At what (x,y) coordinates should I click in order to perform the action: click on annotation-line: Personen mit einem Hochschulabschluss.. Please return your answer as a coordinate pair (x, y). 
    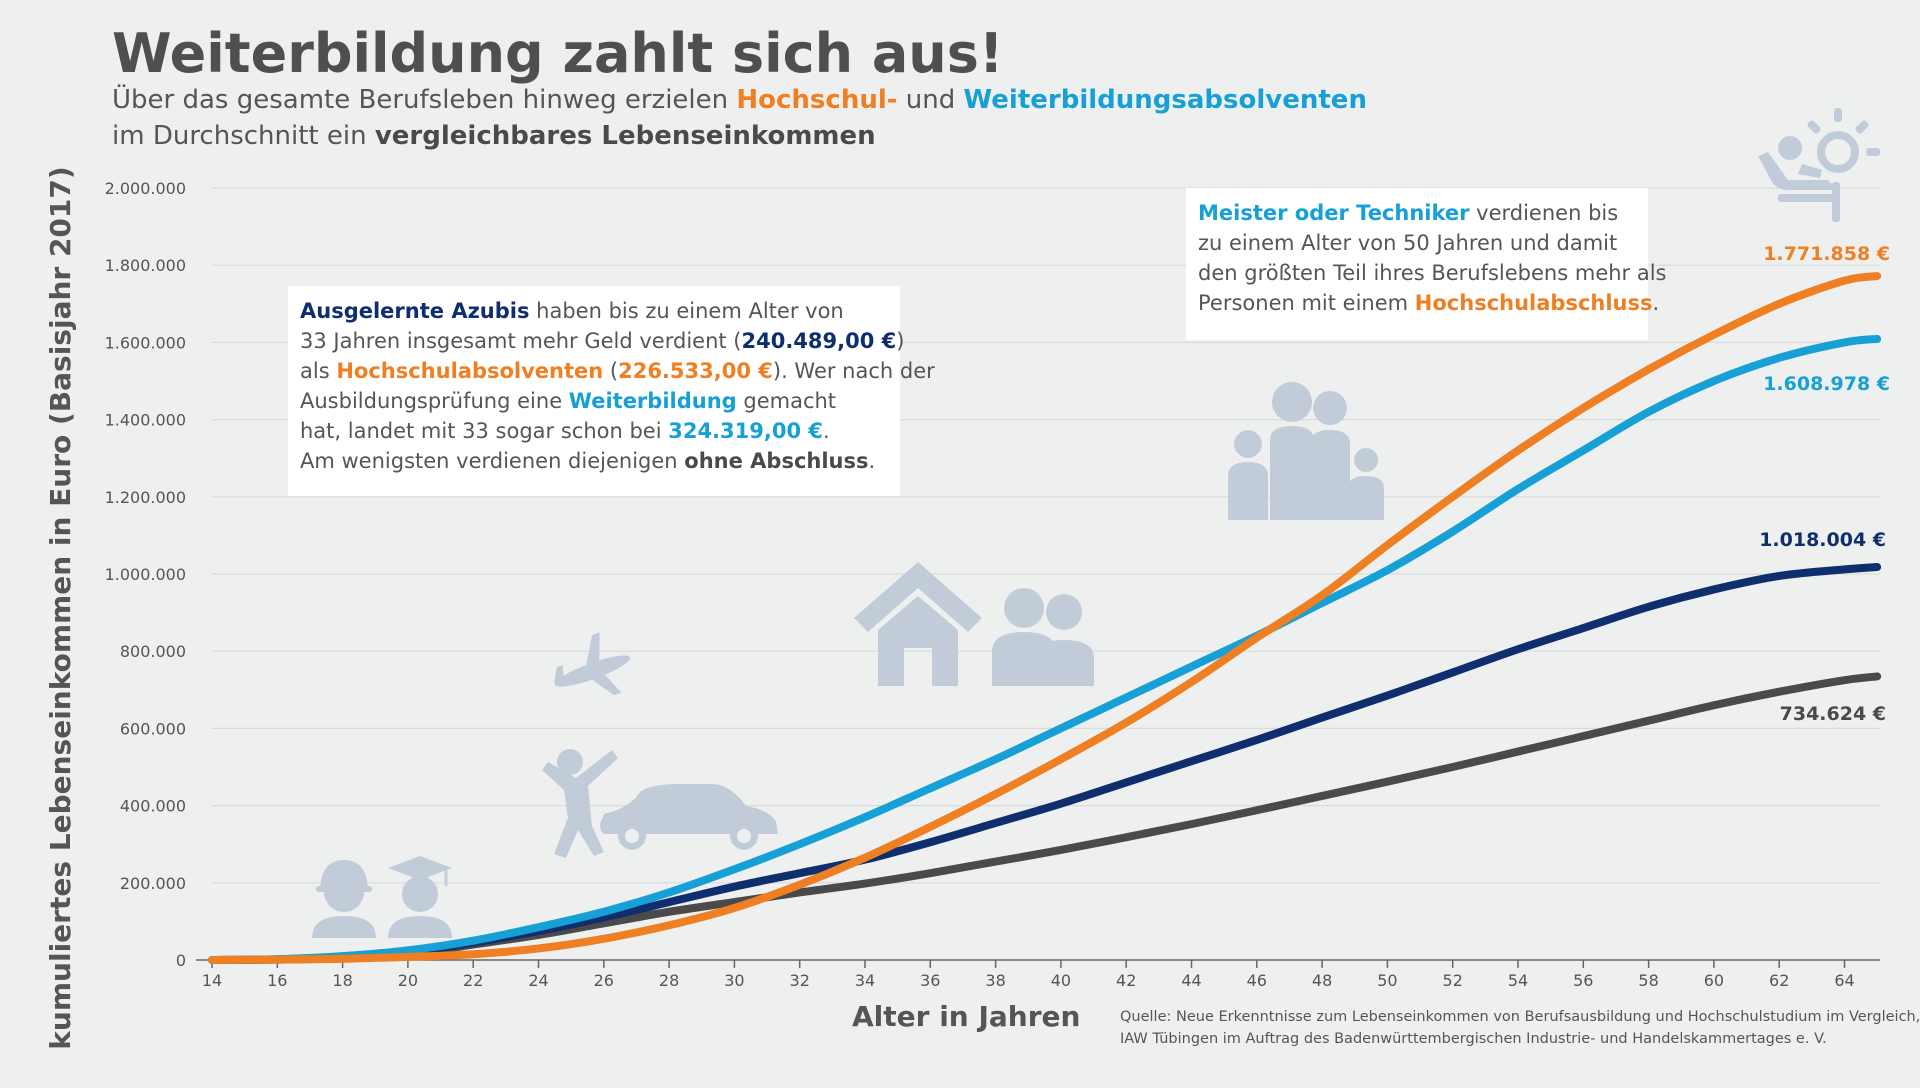
    Looking at the image, I should click on (1428, 303).